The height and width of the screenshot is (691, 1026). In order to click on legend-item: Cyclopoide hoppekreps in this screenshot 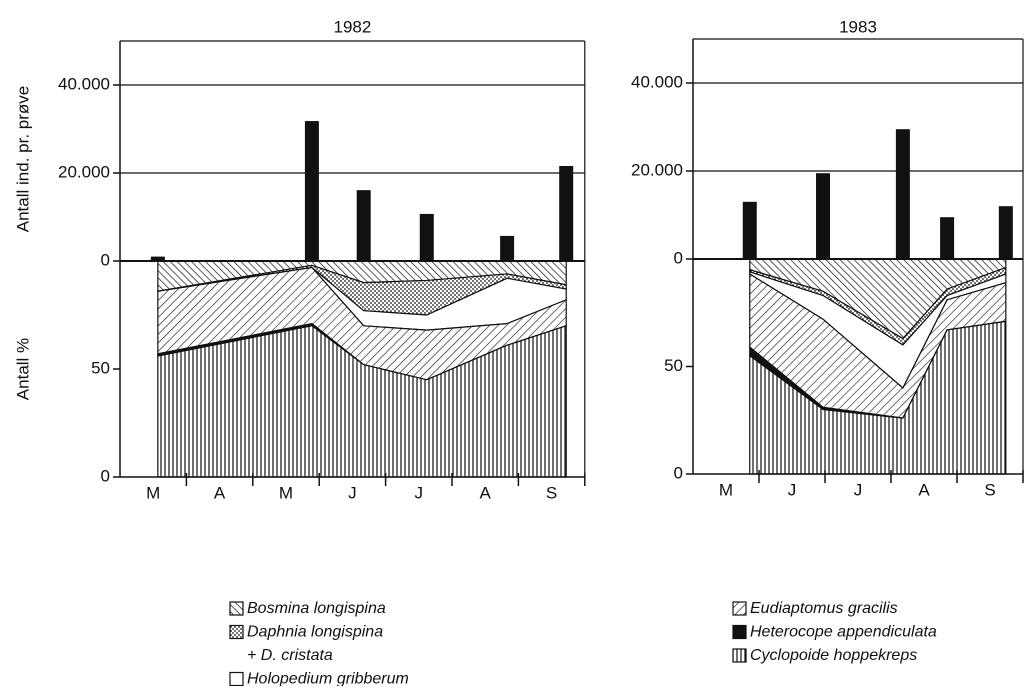, I will do `click(824, 655)`.